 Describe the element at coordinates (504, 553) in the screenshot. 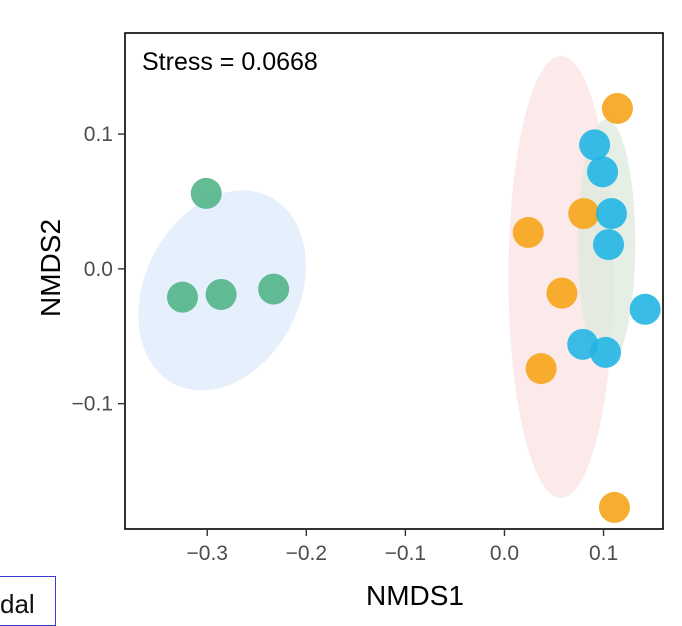

I see `x-tick-label: 0.0` at that location.